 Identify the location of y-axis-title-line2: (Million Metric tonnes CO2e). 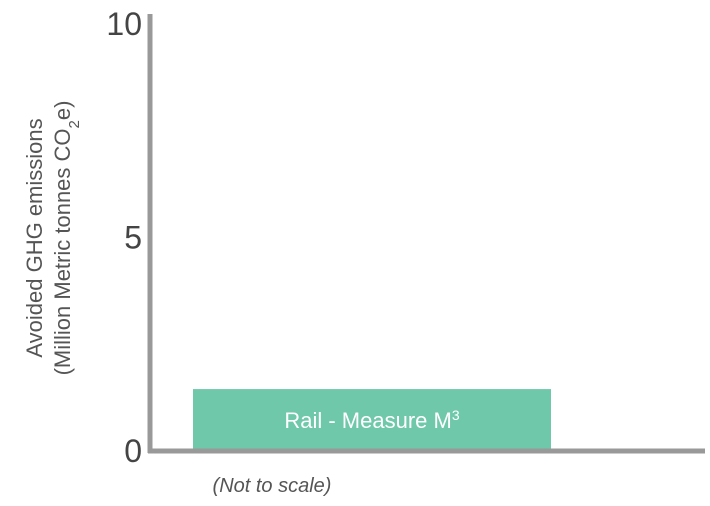
(66, 238).